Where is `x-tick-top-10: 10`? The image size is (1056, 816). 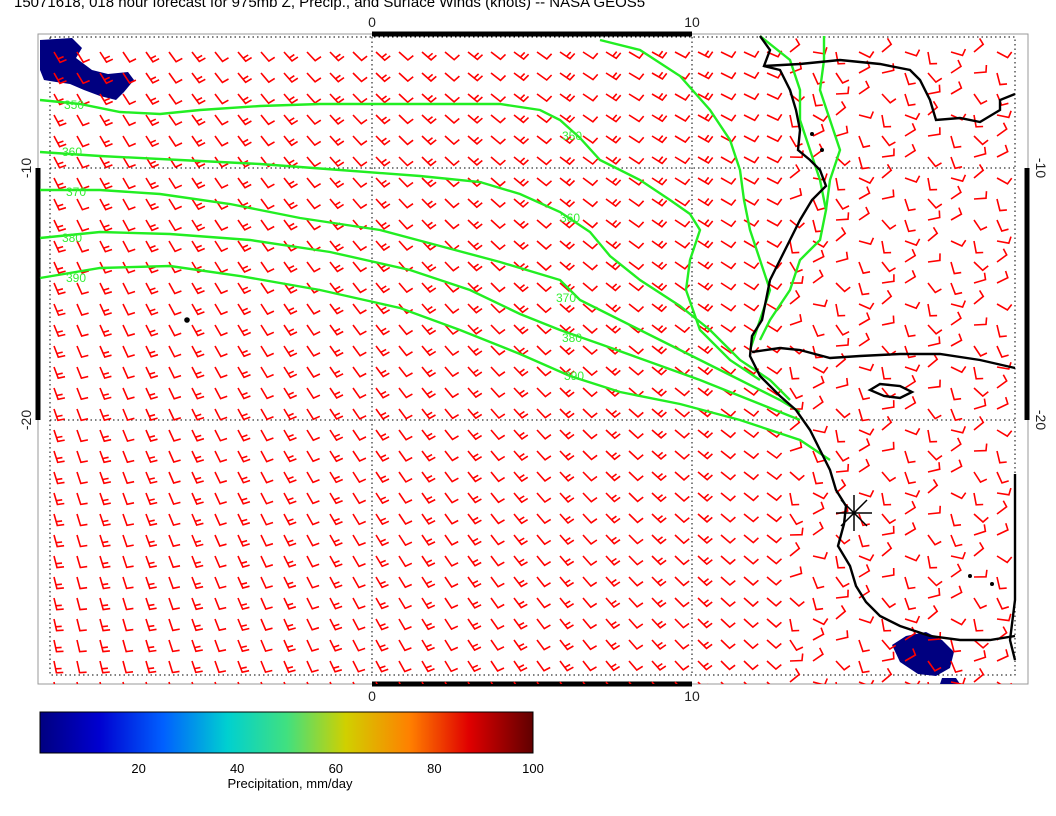 x-tick-top-10: 10 is located at coordinates (692, 22).